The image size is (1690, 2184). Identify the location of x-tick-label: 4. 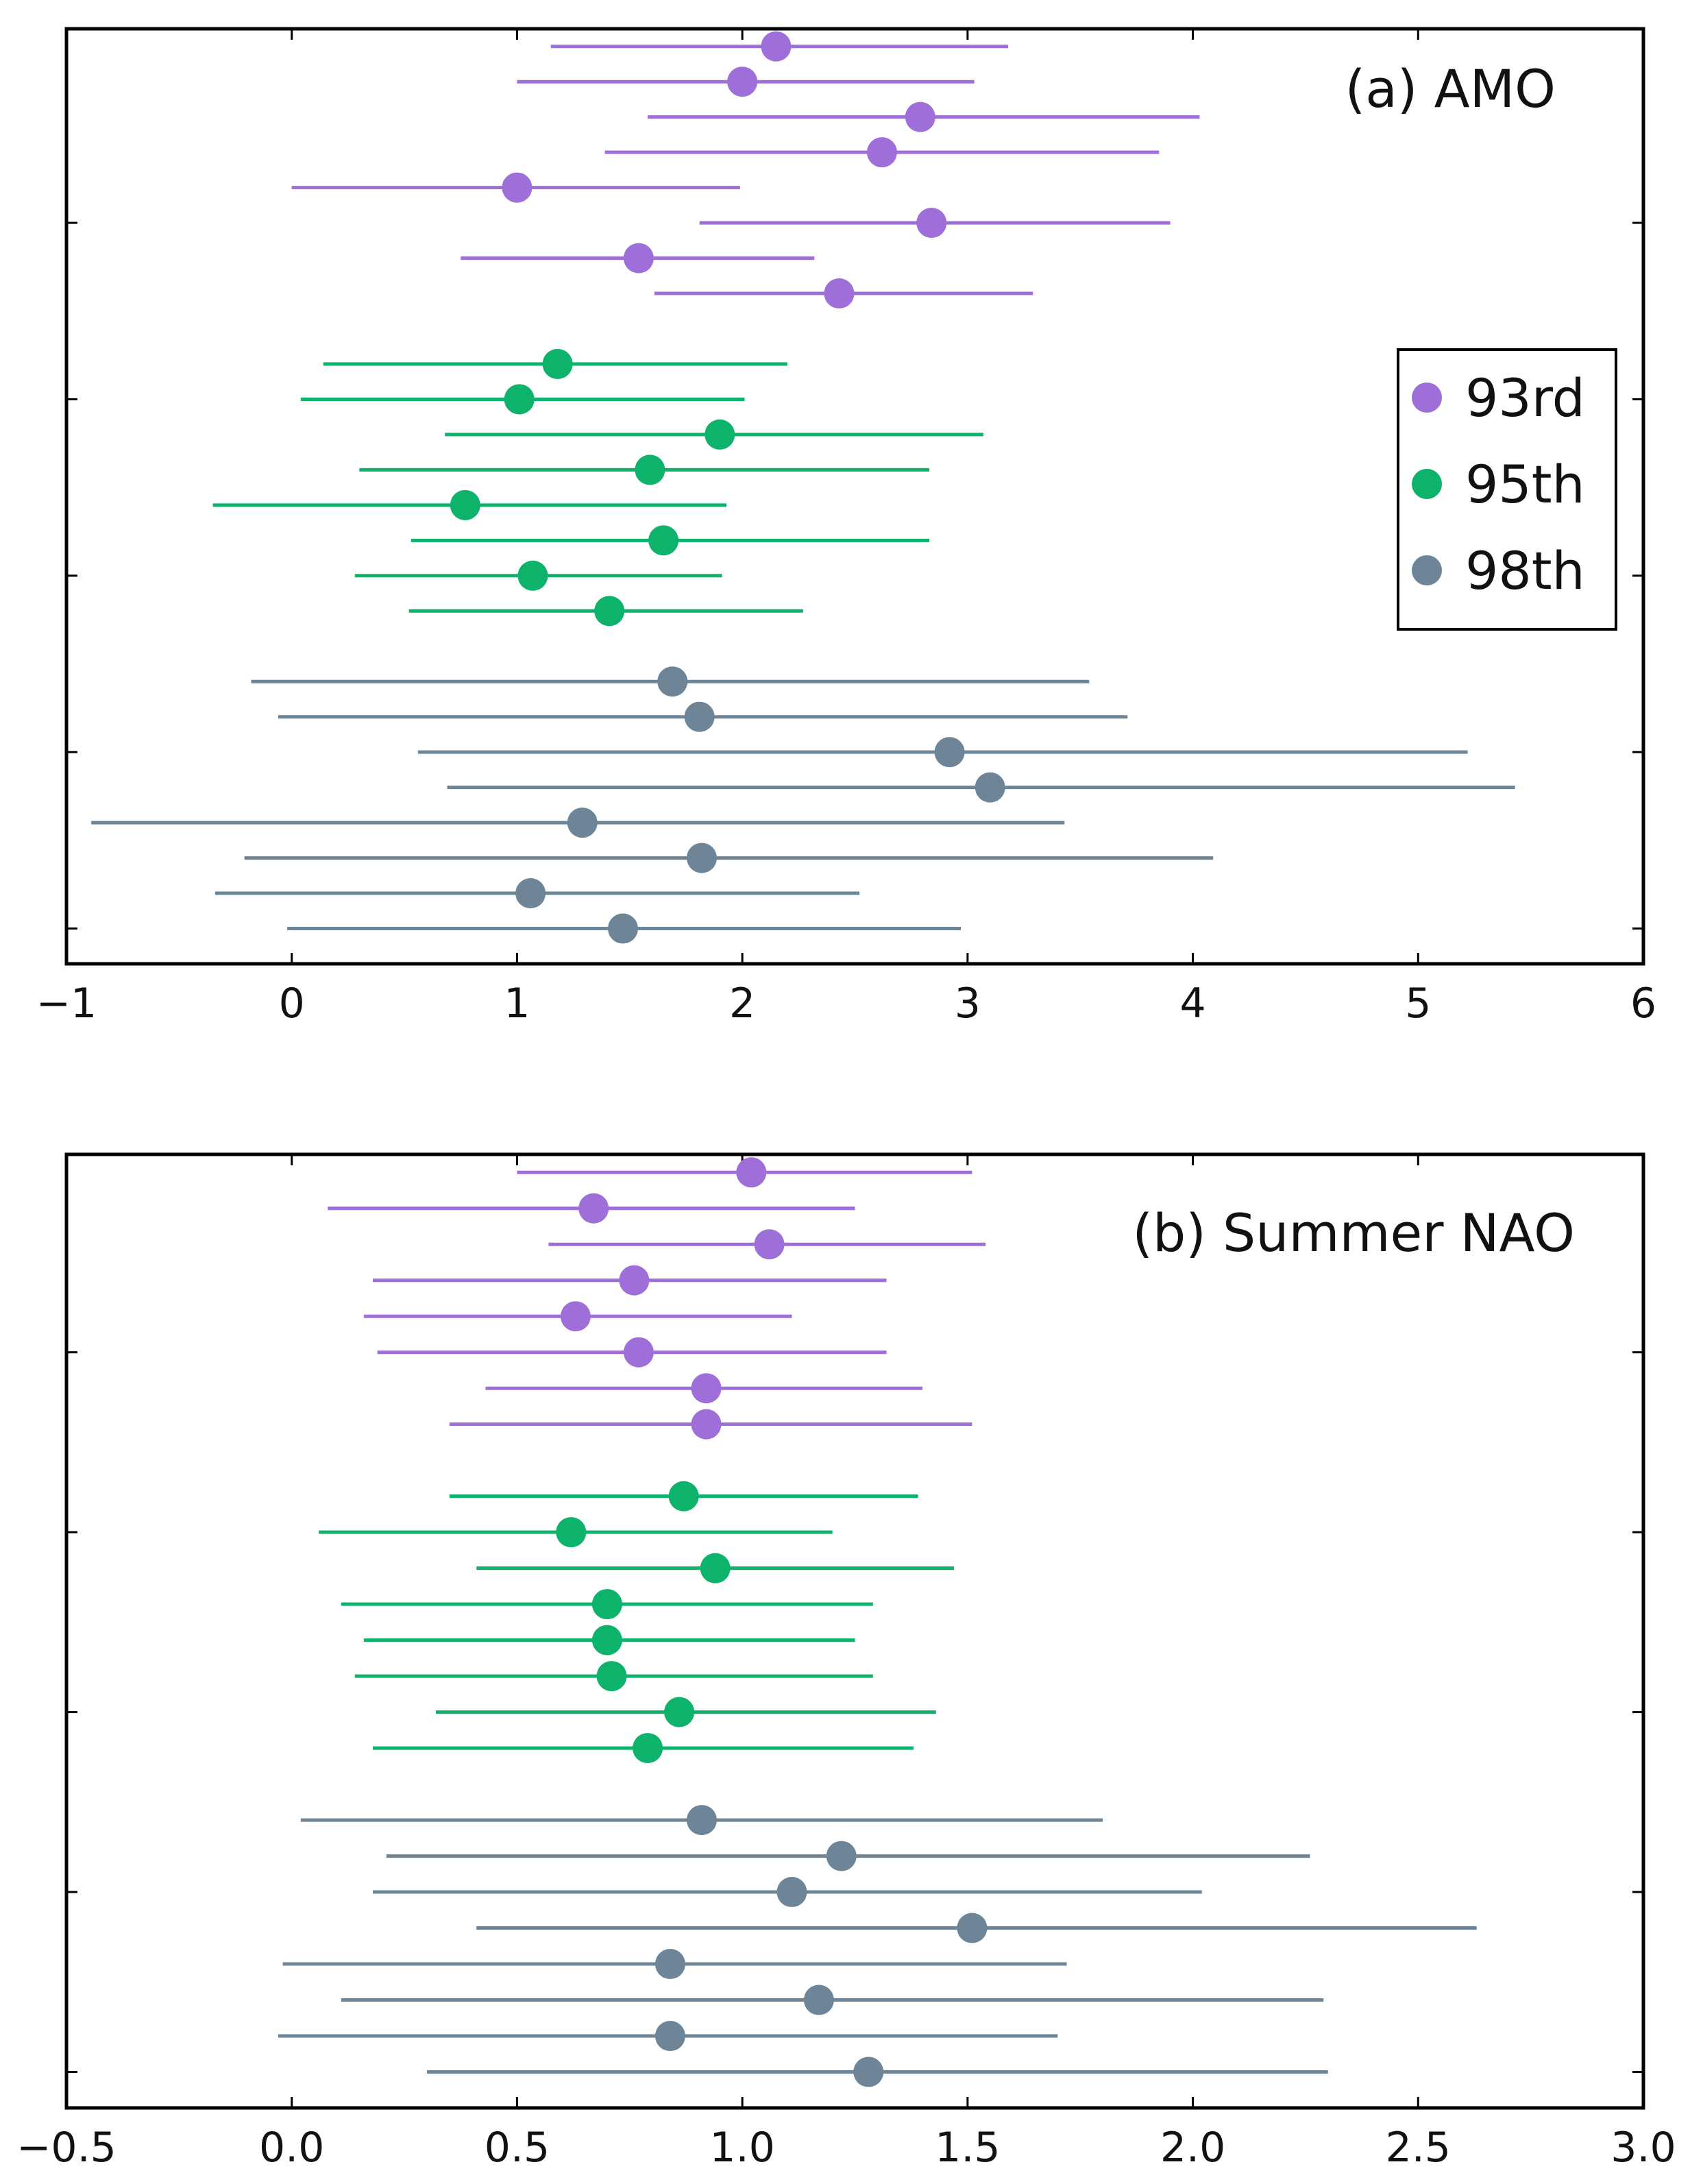
(1192, 1004).